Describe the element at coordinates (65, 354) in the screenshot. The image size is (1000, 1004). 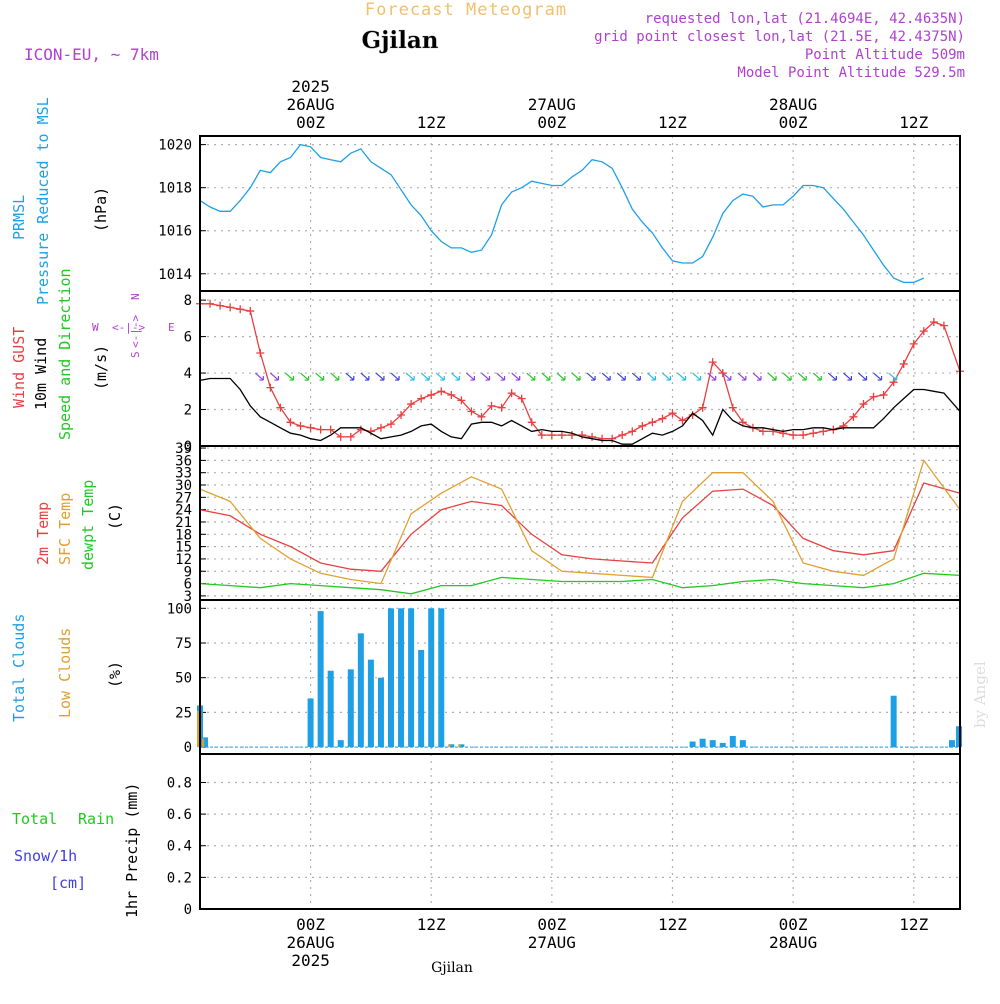
I see `wind-dir-label: Speed and Direction` at that location.